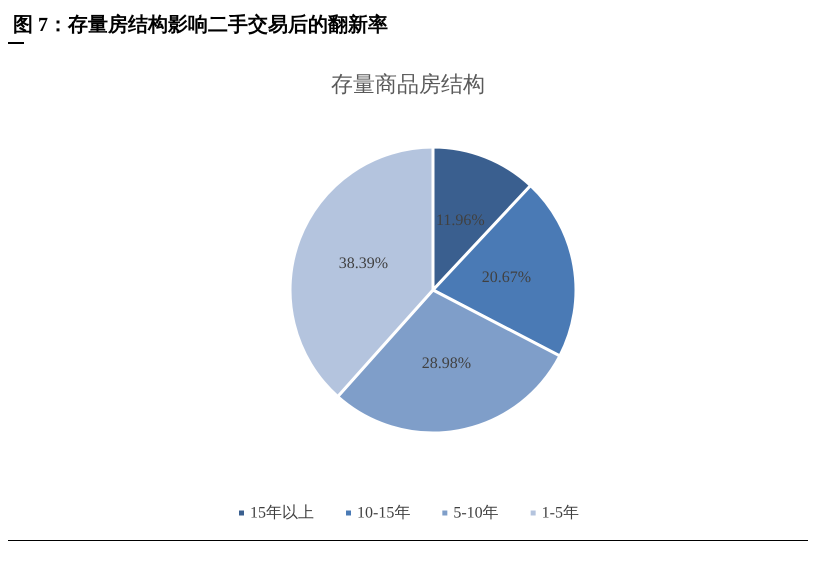 Image resolution: width=816 pixels, height=576 pixels. I want to click on chart-subtitle: 存量商品房结构, so click(408, 84).